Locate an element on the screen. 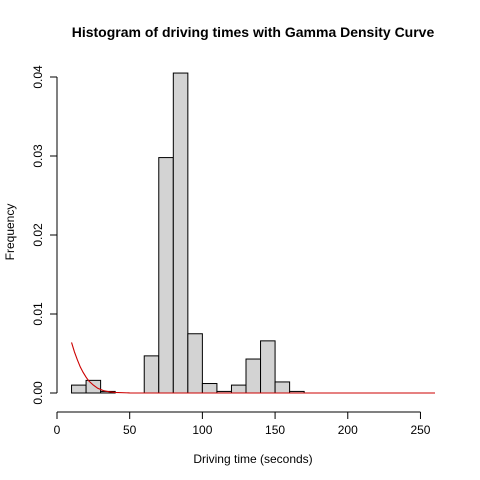 The width and height of the screenshot is (480, 480). x-axis-label: Driving time (seconds) is located at coordinates (252, 459).